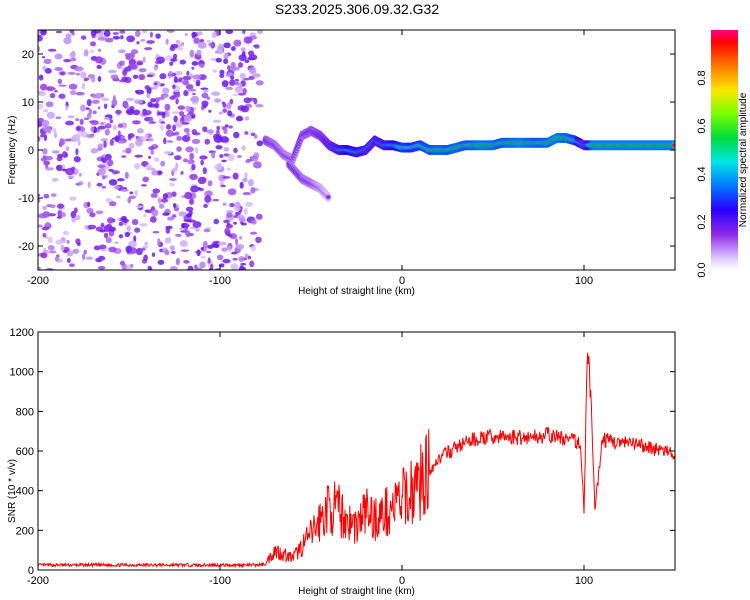  What do you see at coordinates (584, 281) in the screenshot?
I see `x-tick-label: 100` at bounding box center [584, 281].